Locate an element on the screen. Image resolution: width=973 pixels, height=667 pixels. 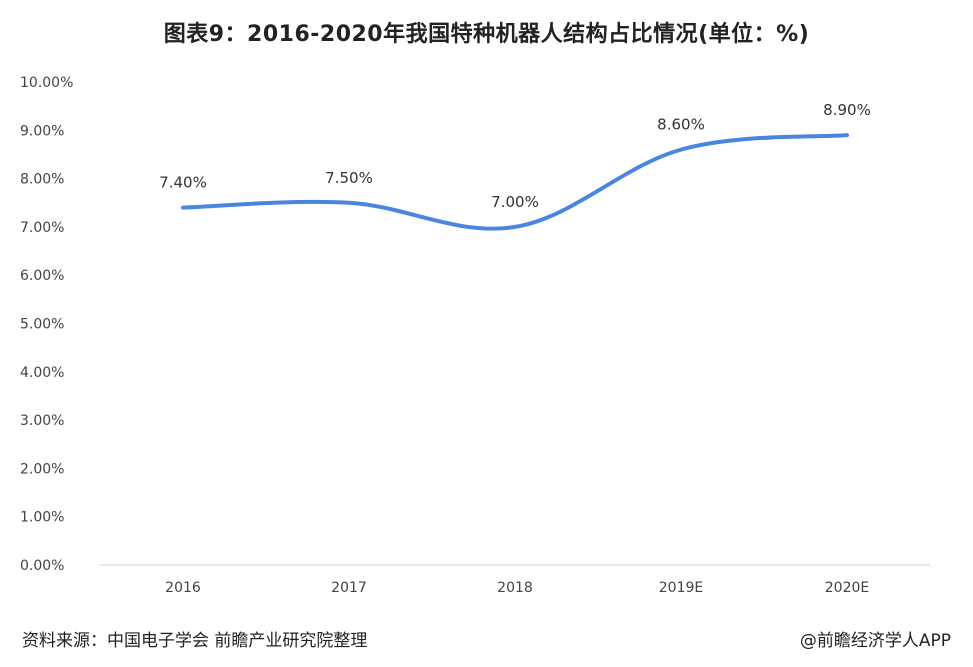
data-label: 7.40% is located at coordinates (183, 183).